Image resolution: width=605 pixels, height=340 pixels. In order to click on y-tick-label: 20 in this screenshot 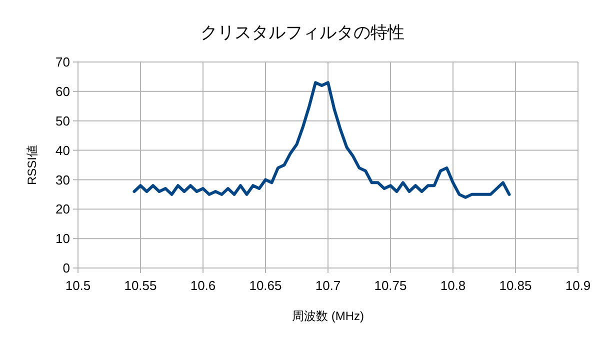, I will do `click(63, 209)`.